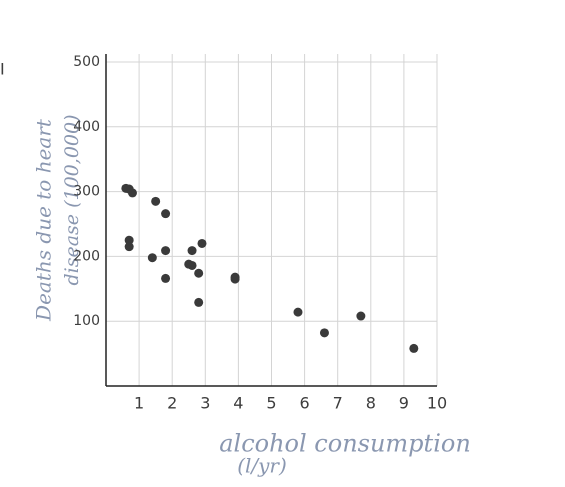  I want to click on x-tick-label: 6, so click(305, 403).